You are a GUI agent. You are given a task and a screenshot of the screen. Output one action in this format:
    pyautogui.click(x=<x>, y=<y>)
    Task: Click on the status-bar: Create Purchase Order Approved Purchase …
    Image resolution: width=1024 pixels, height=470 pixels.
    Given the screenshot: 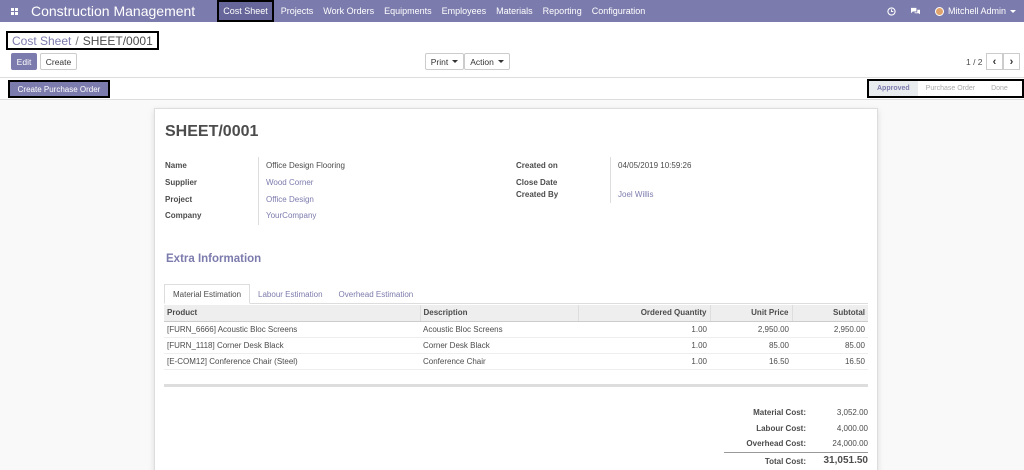 What is the action you would take?
    pyautogui.click(x=512, y=89)
    